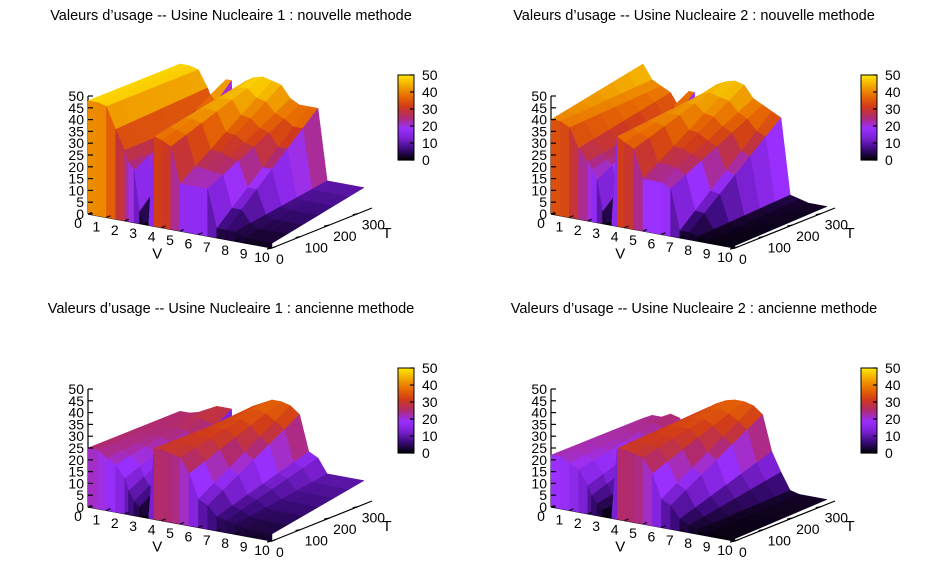 This screenshot has width=925, height=586. What do you see at coordinates (893, 368) in the screenshot?
I see `colorbar-tick-label: 50` at bounding box center [893, 368].